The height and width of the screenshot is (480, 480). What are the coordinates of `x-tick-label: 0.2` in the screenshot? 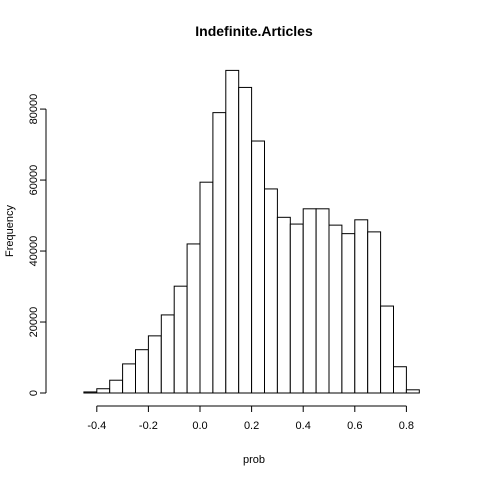 It's located at (251, 426).